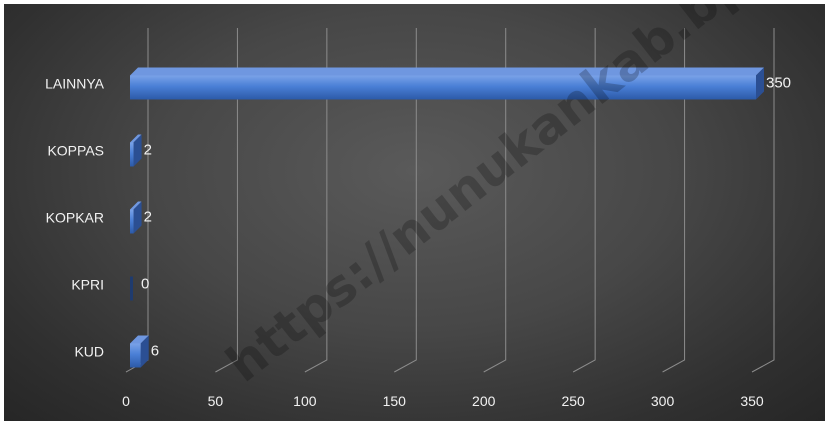 The height and width of the screenshot is (425, 829). Describe the element at coordinates (305, 401) in the screenshot. I see `x-tick-label: 100` at that location.